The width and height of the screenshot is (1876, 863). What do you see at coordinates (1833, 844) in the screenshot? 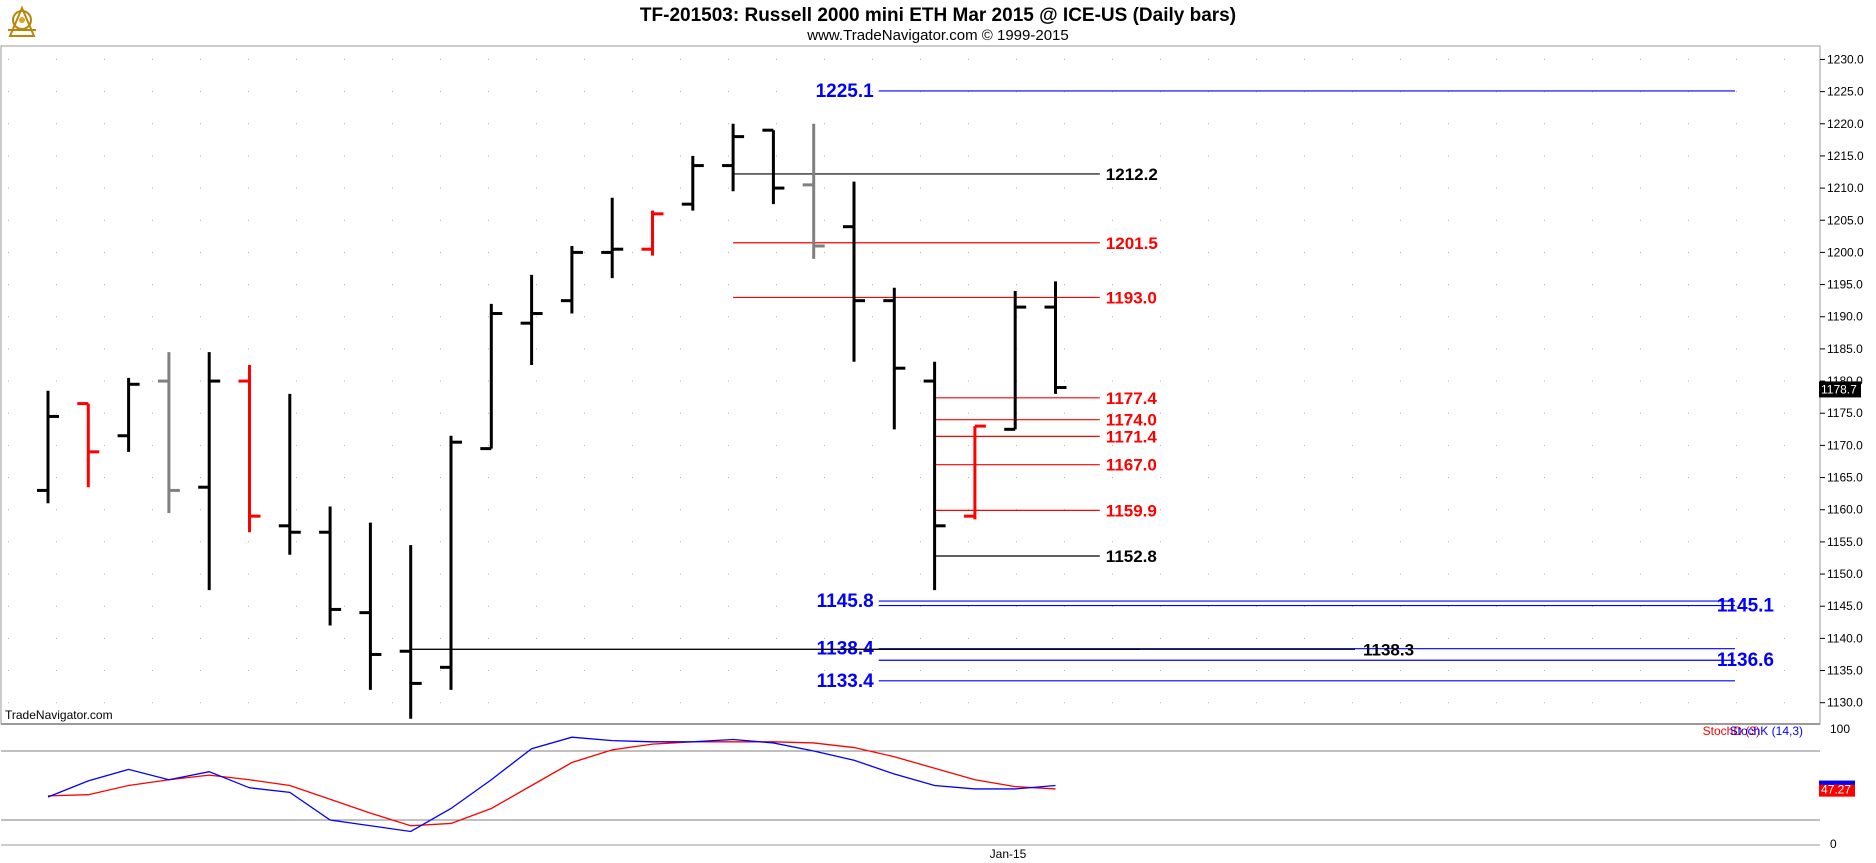
I see `stoch-tick-label: 0` at bounding box center [1833, 844].